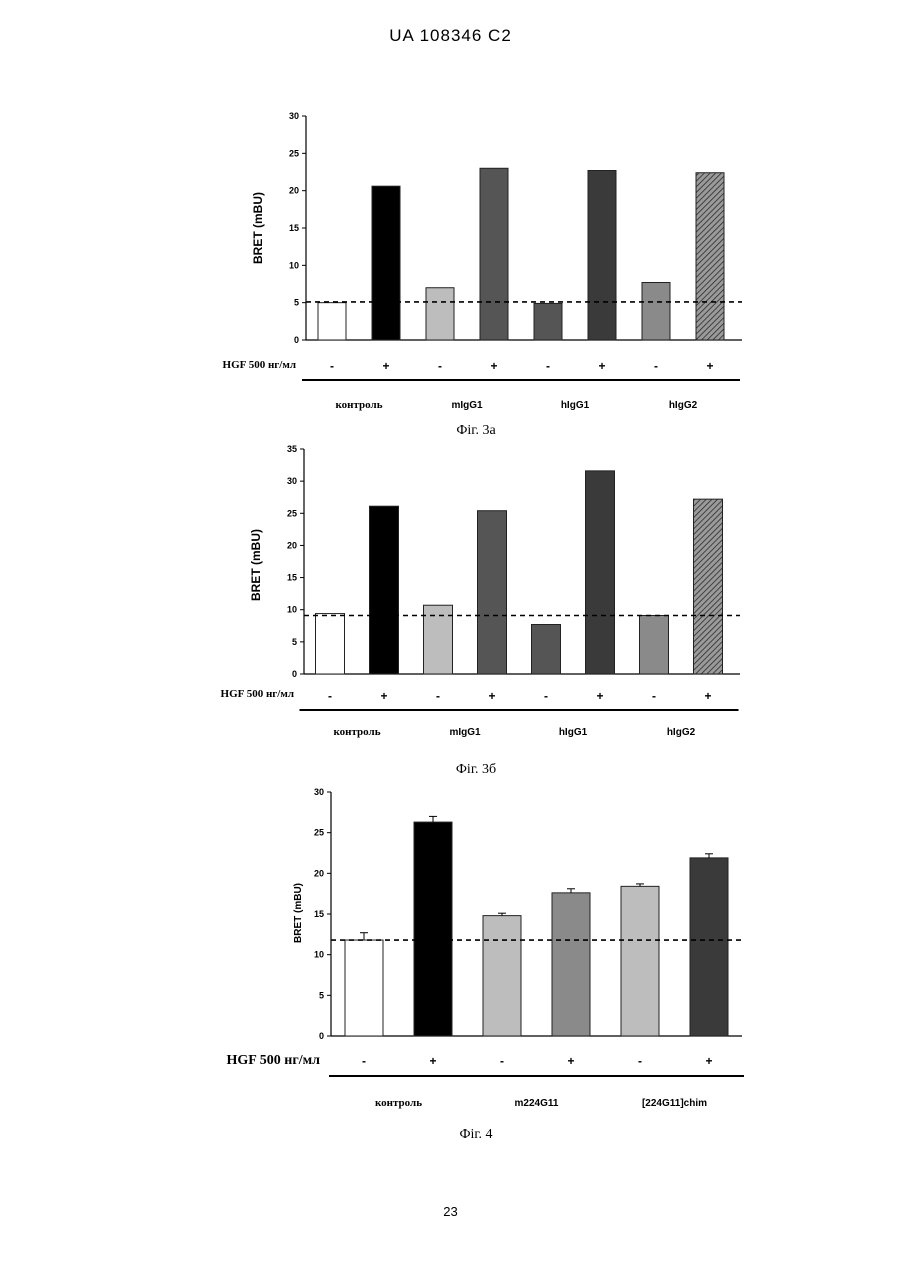 This screenshot has width=901, height=1273. I want to click on group-label: [224G11]chim, so click(674, 1103).